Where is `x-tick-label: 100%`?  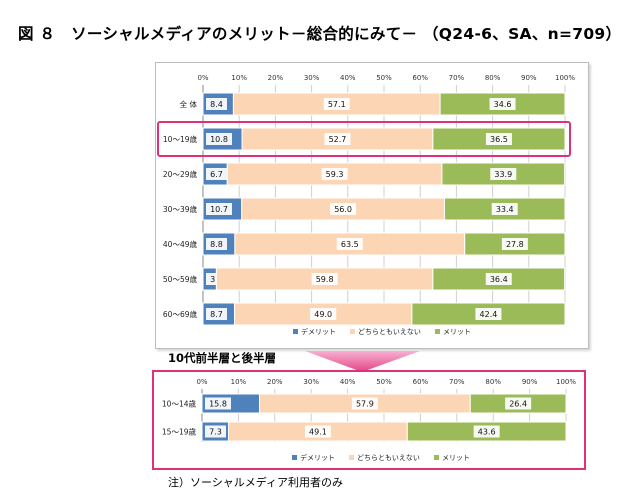 x-tick-label: 100% is located at coordinates (565, 78).